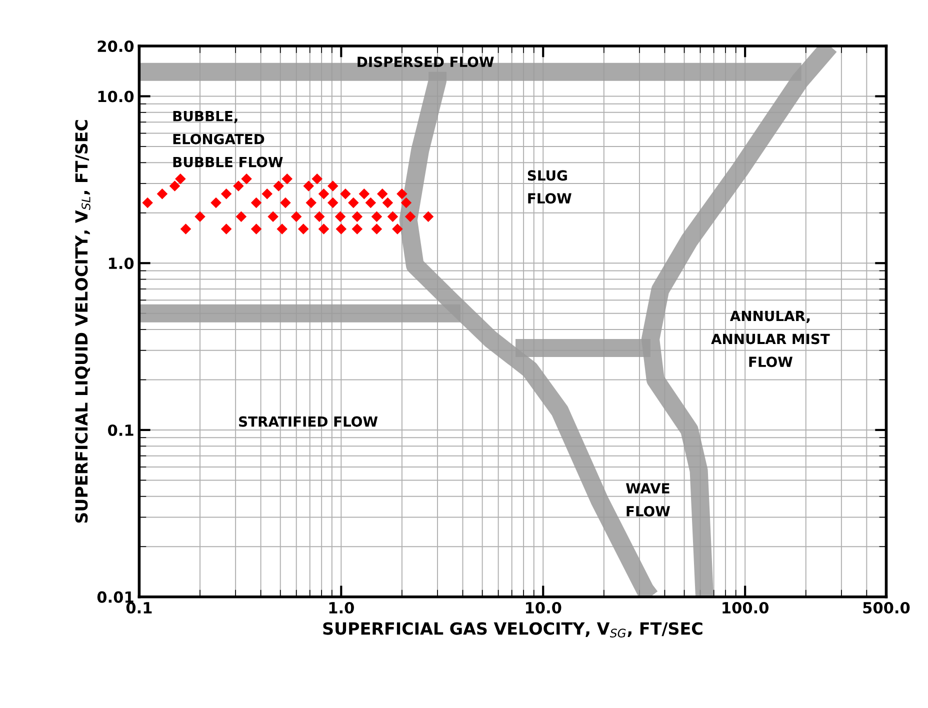 The height and width of the screenshot is (708, 928). What do you see at coordinates (121, 430) in the screenshot?
I see `y-tick-label: 0.1` at bounding box center [121, 430].